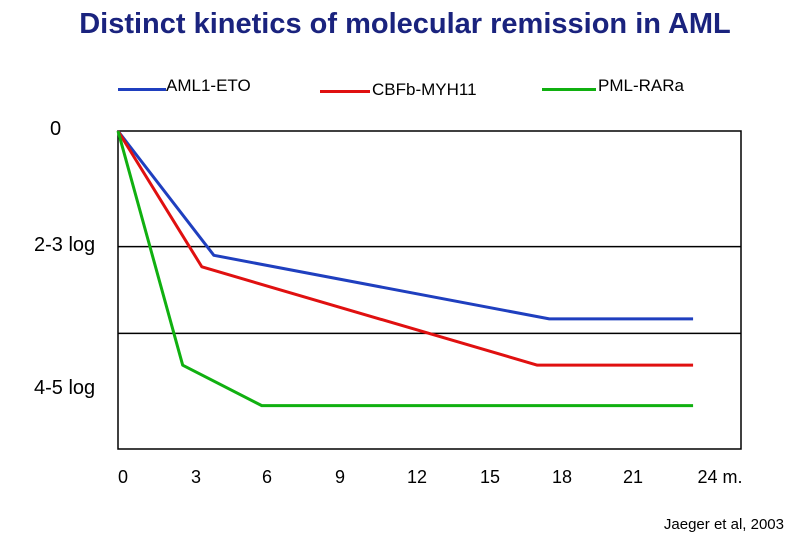 The width and height of the screenshot is (810, 540). Describe the element at coordinates (142, 89) in the screenshot. I see `legend-swatch-aml1-eto` at that location.